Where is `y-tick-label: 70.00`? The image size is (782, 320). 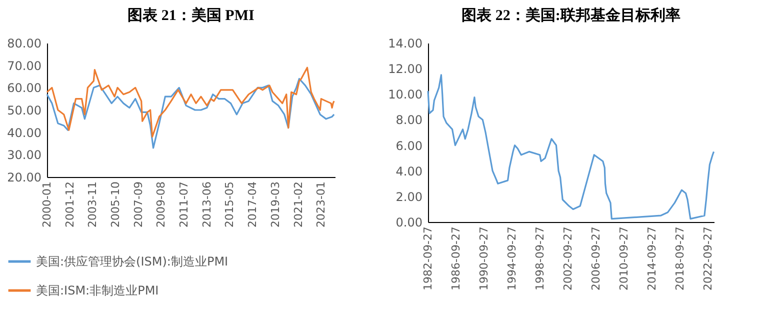
y-tick-label: 70.00 is located at coordinates (24, 65).